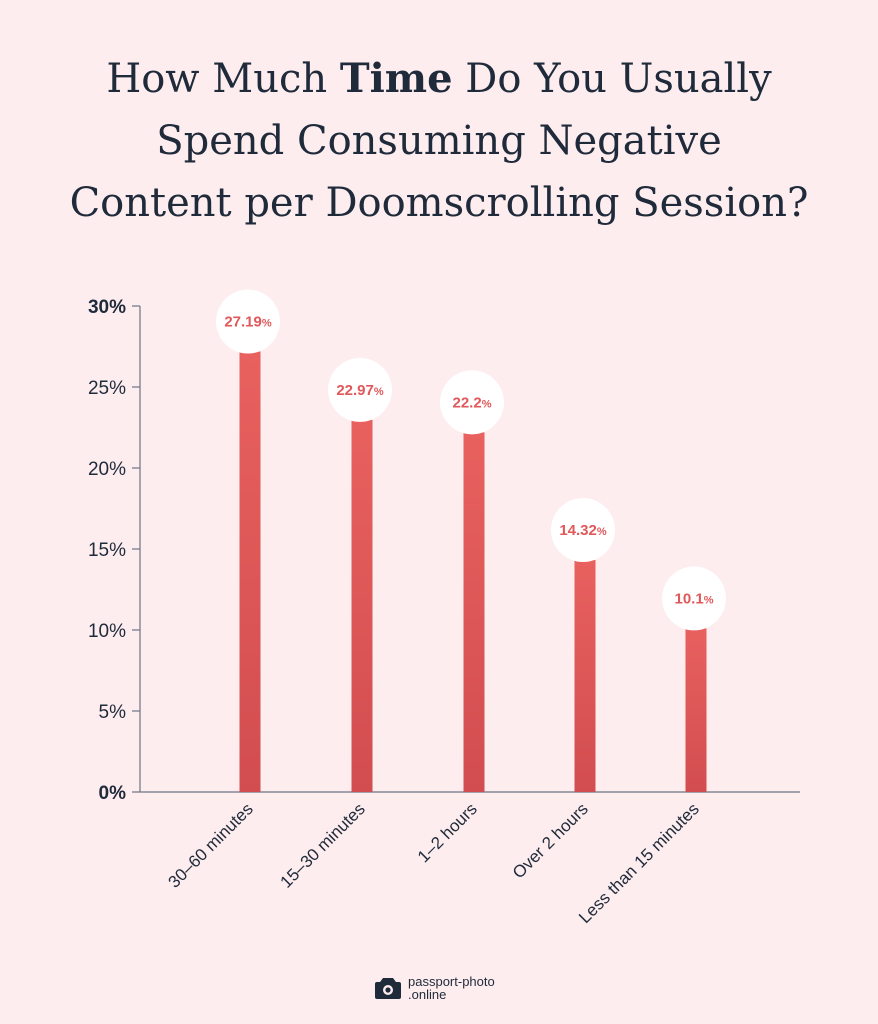  I want to click on value-label: 22.2%, so click(472, 402).